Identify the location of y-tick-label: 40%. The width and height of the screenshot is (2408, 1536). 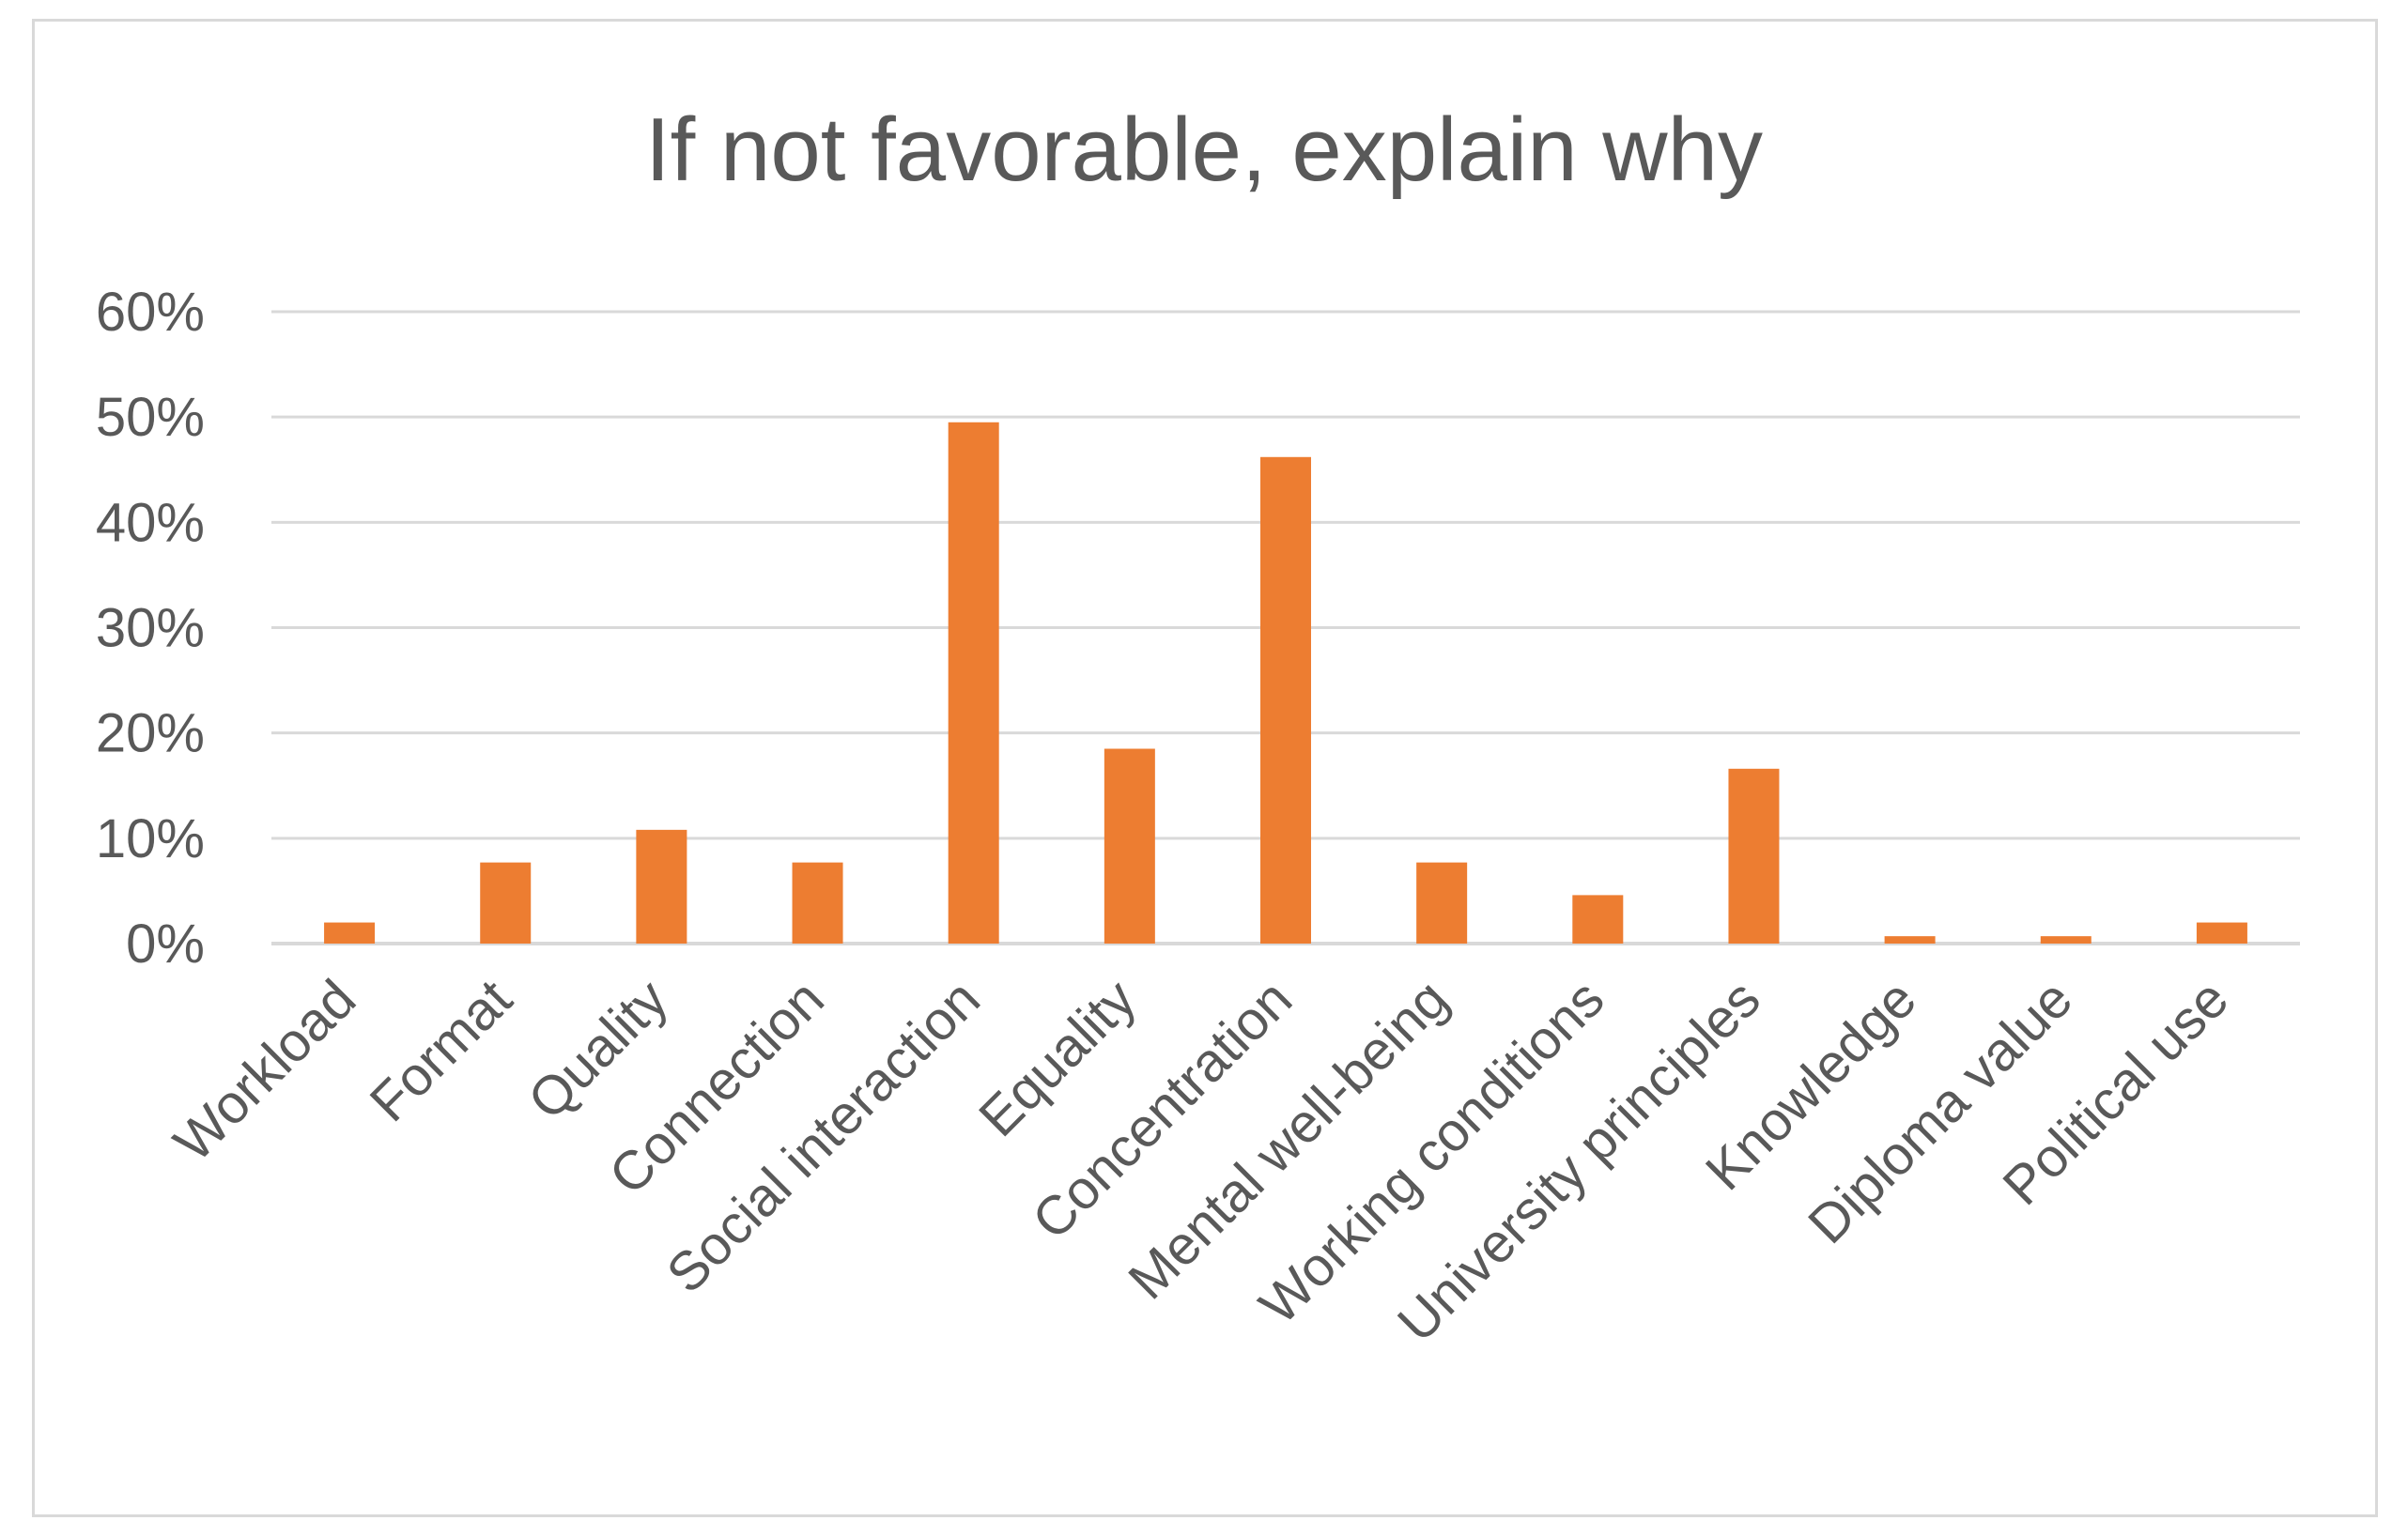
(150, 522).